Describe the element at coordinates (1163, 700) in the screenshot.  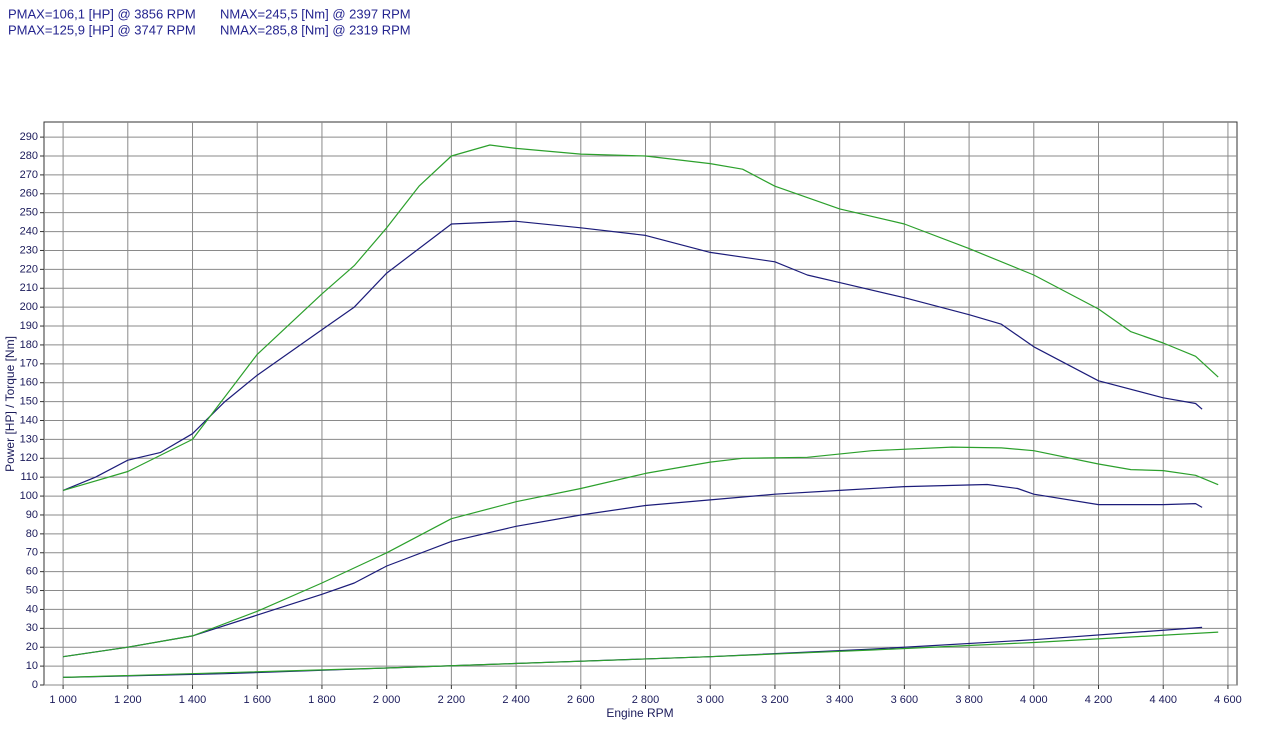
I see `x-tick-label: 4 400` at that location.